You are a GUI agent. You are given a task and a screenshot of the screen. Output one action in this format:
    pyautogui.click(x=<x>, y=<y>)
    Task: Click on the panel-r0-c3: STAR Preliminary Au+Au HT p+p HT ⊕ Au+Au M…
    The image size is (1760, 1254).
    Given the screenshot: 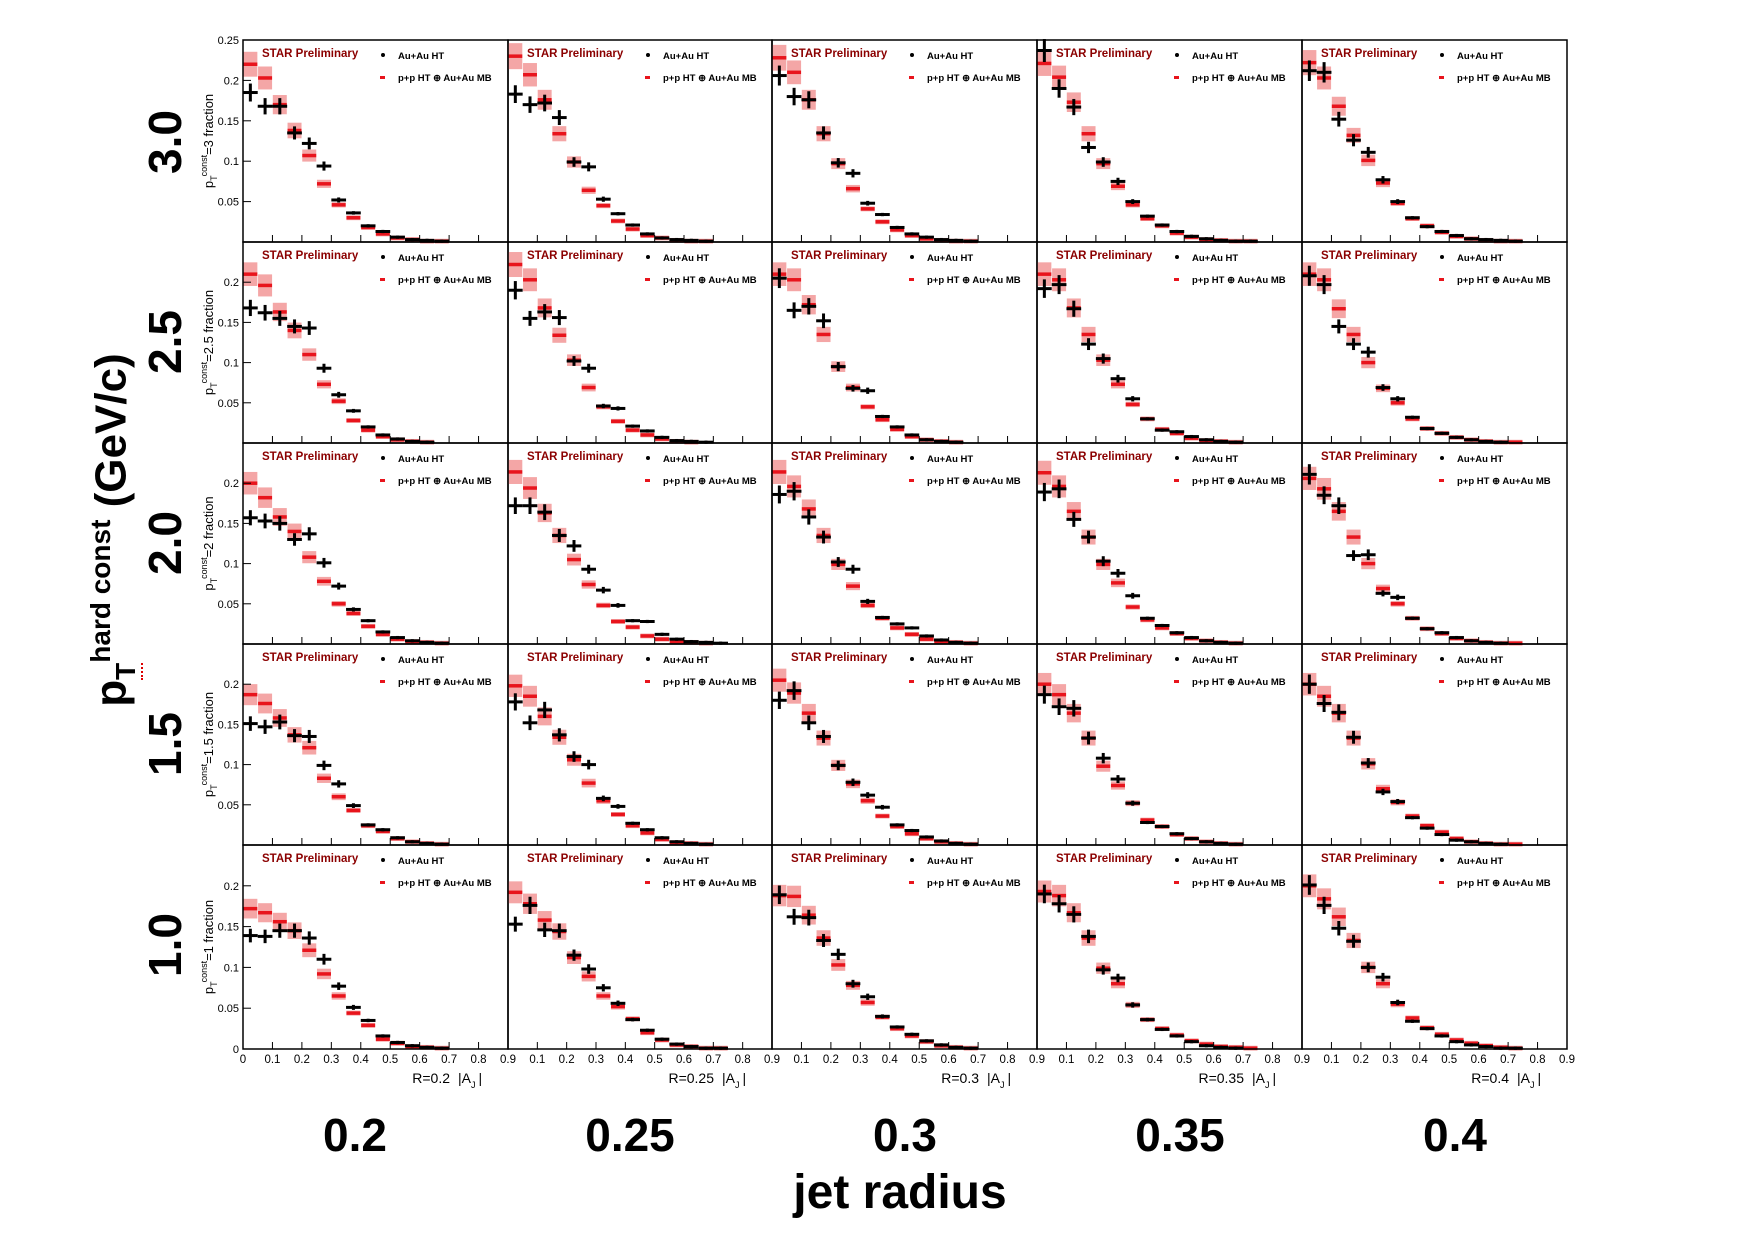 What is the action you would take?
    pyautogui.click(x=1169, y=141)
    